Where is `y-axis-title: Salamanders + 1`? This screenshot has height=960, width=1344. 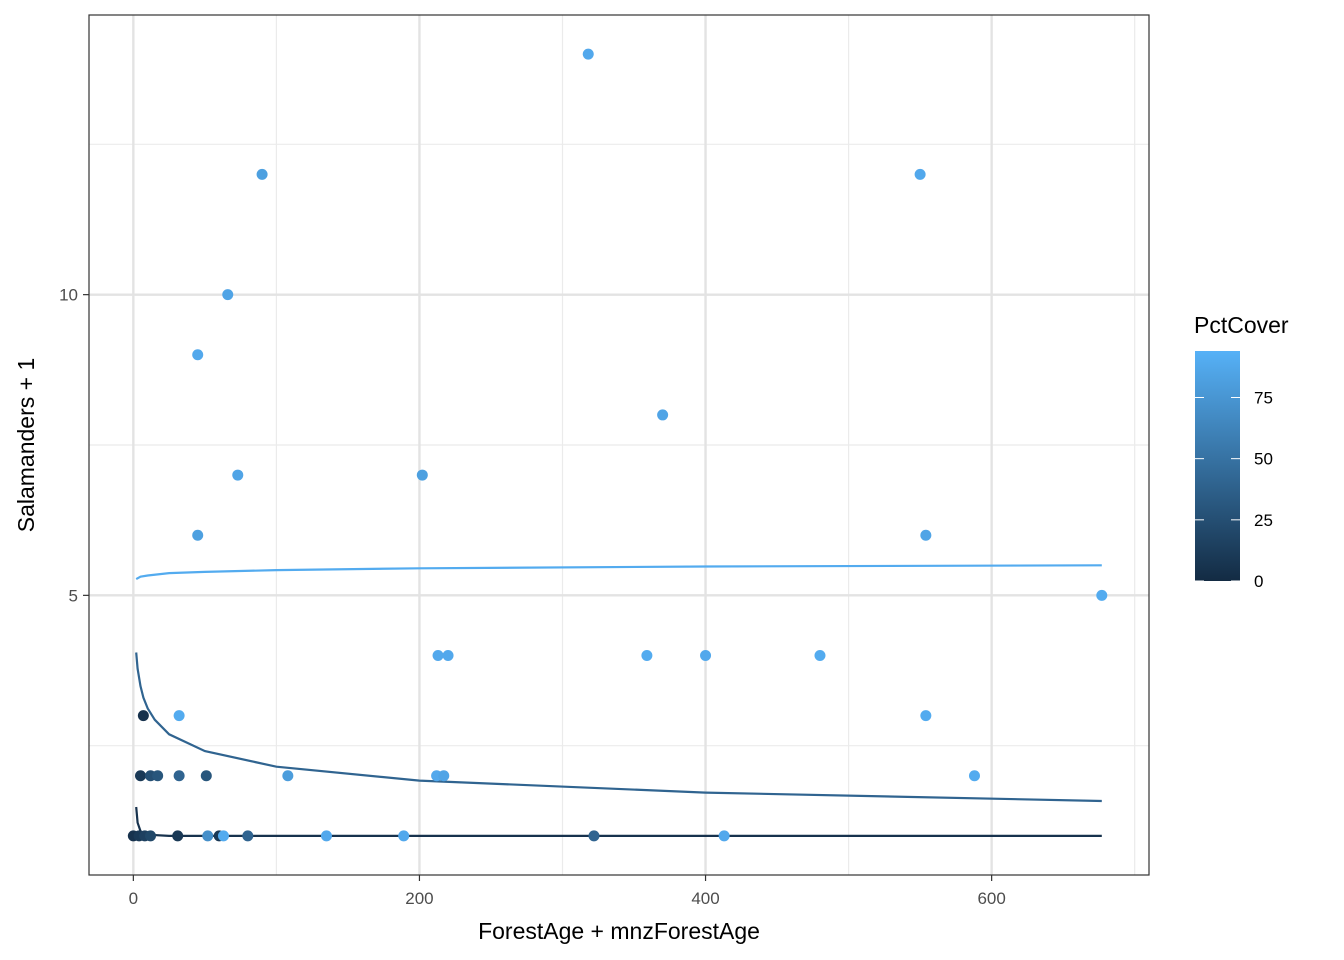 y-axis-title: Salamanders + 1 is located at coordinates (26, 445).